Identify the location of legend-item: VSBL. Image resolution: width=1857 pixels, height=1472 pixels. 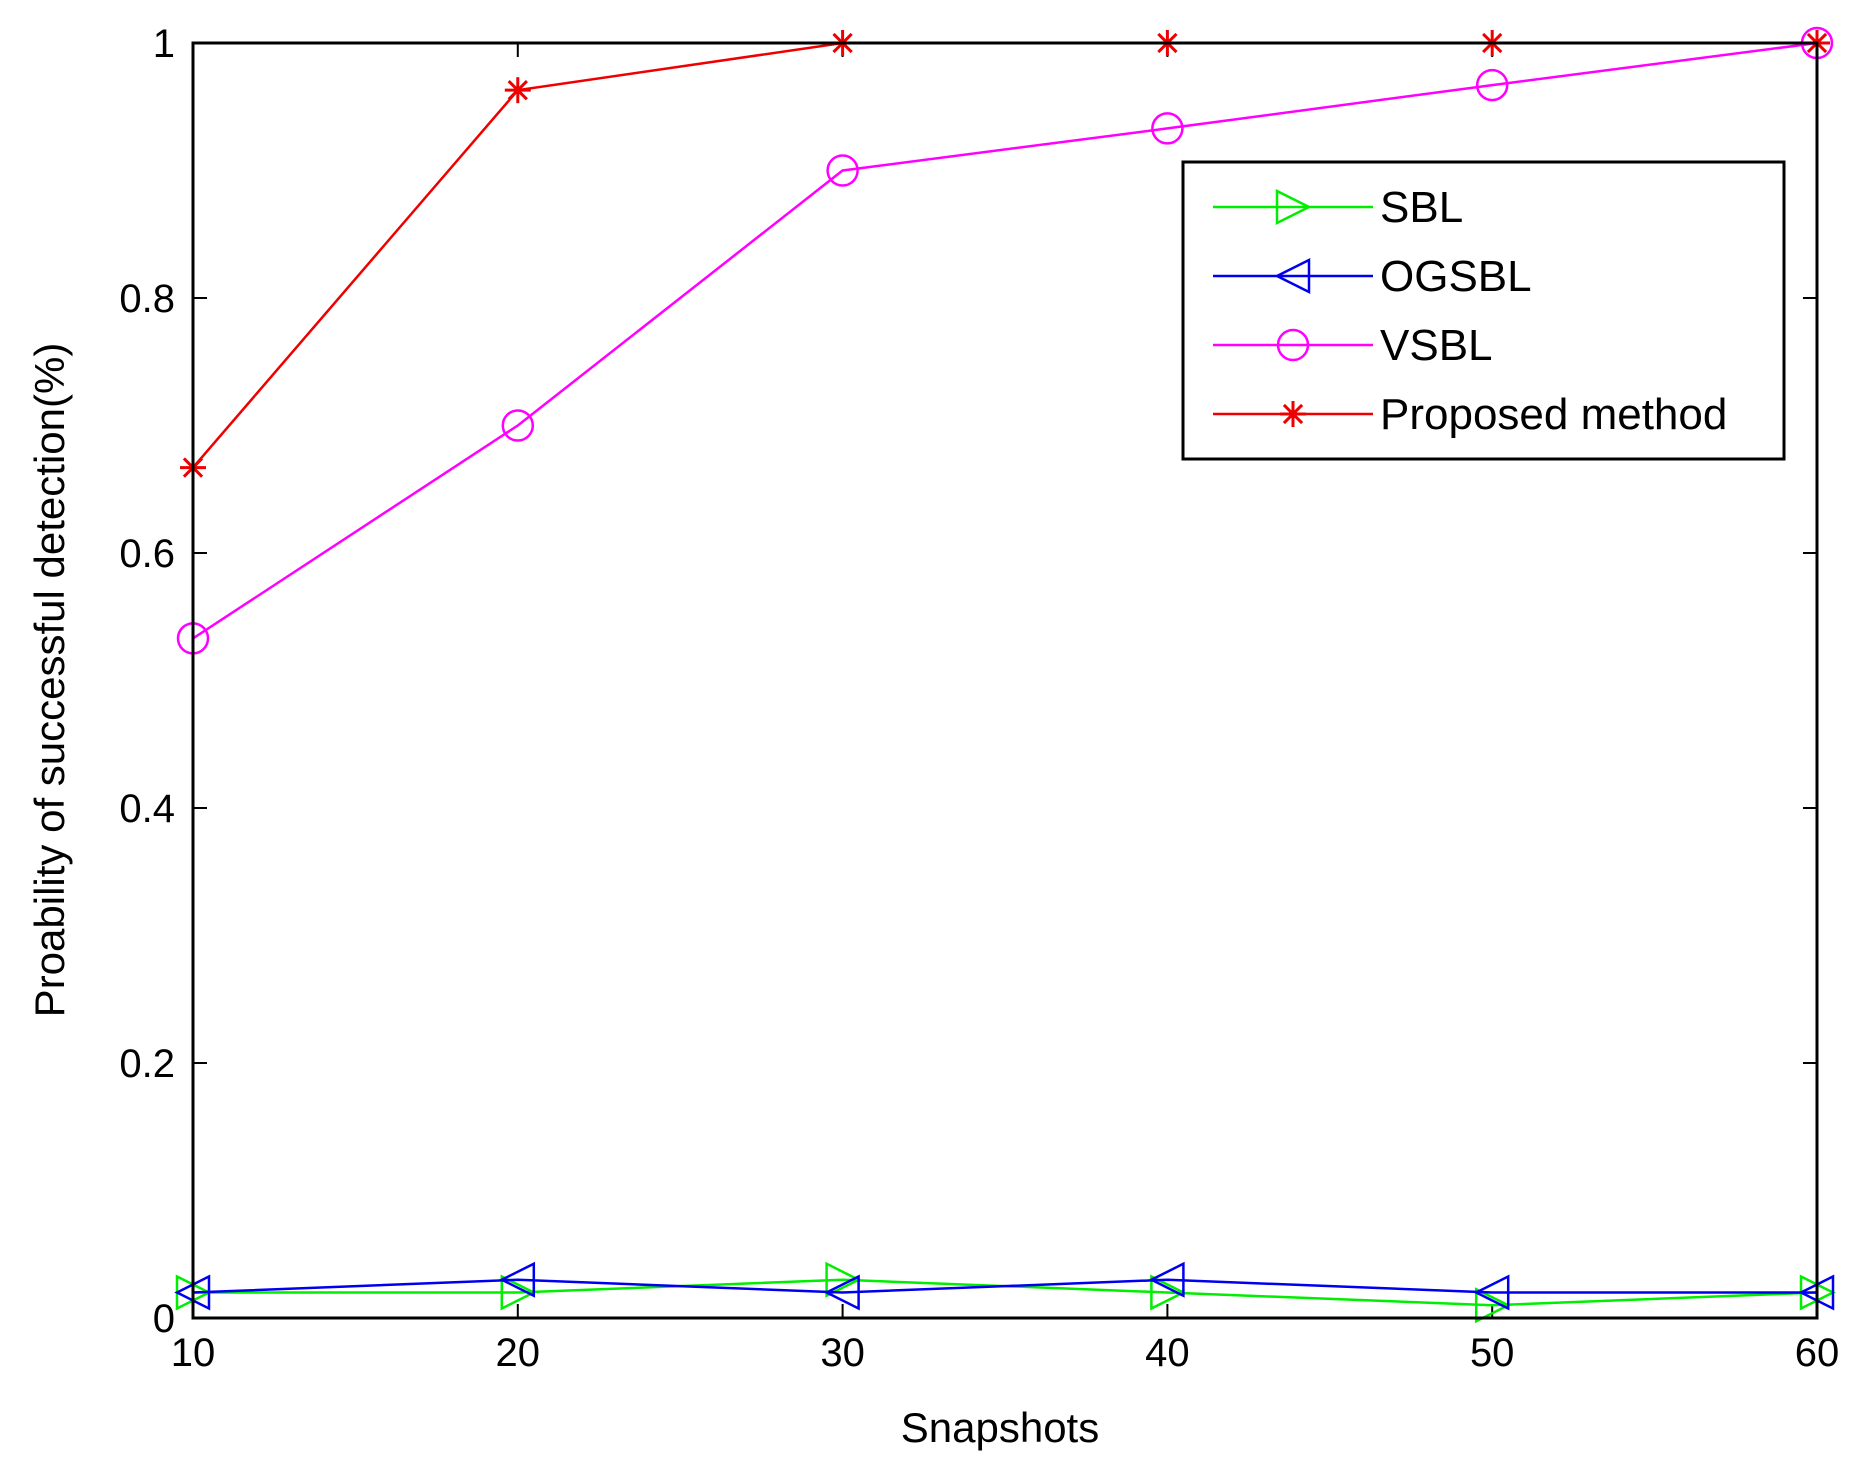
(1353, 345).